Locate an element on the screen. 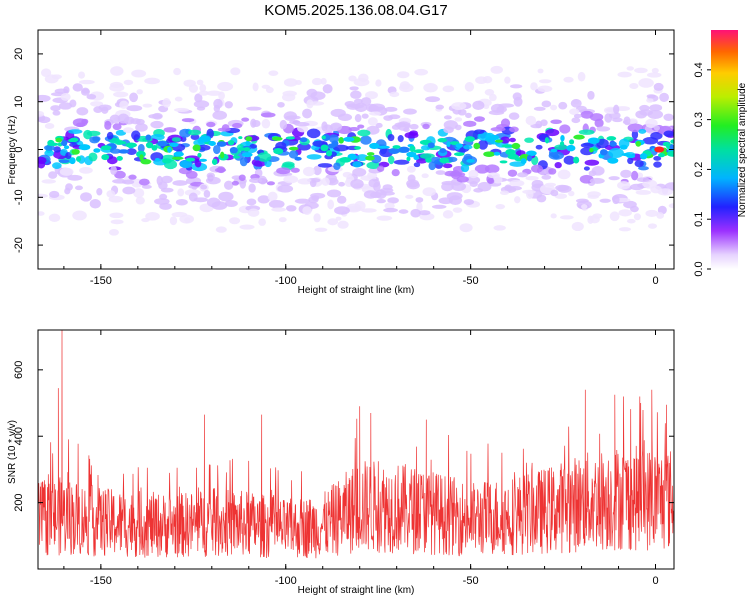 The width and height of the screenshot is (750, 600). colorbar-tick-label: 0.4 is located at coordinates (699, 69).